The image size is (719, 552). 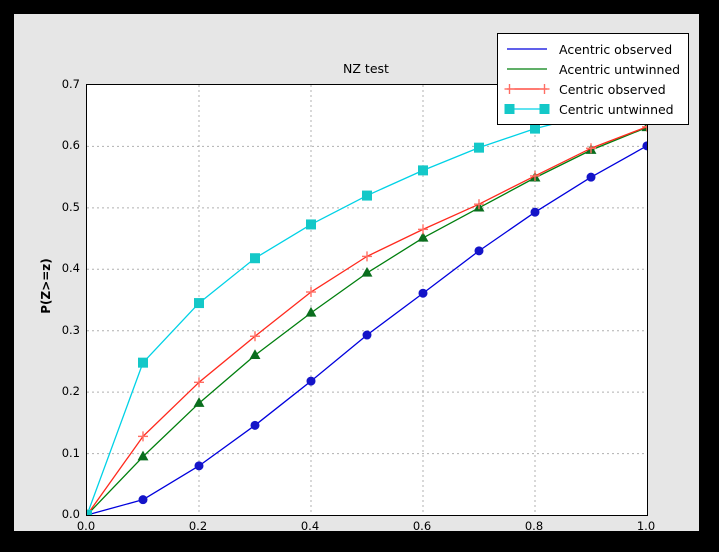 What do you see at coordinates (422, 526) in the screenshot?
I see `x-tick-label: 0.6` at bounding box center [422, 526].